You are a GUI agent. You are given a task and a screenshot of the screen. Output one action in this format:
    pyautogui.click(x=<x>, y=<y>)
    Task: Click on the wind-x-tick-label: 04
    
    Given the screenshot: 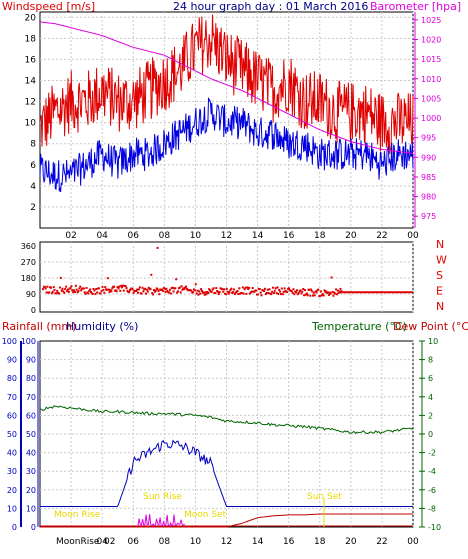 What is the action you would take?
    pyautogui.click(x=102, y=236)
    